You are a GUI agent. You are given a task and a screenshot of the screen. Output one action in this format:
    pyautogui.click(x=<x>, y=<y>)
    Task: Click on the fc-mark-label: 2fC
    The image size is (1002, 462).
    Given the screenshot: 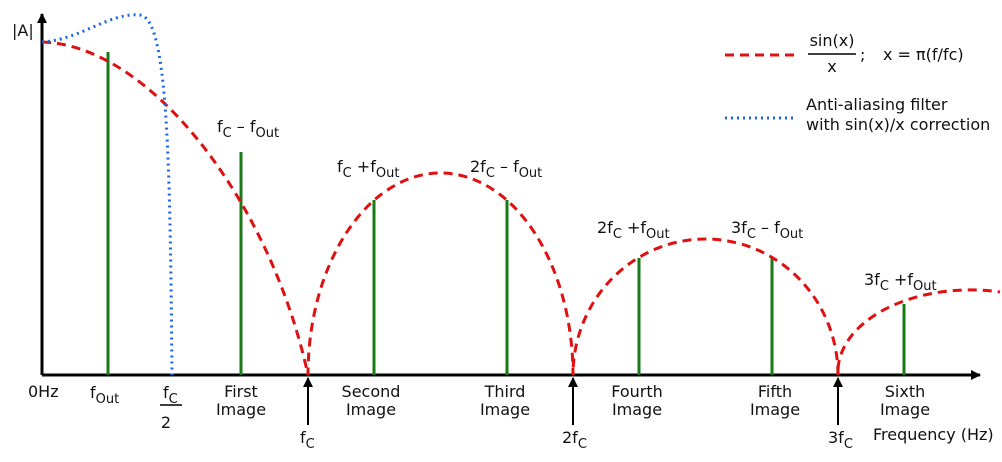 What is the action you would take?
    pyautogui.click(x=574, y=440)
    